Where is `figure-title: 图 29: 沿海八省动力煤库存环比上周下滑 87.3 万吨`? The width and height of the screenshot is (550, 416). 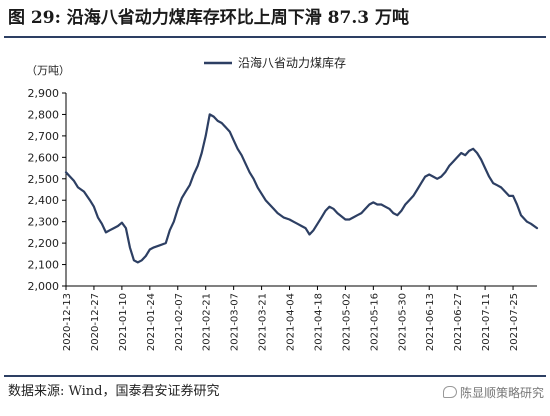
figure-title: 图 29: 沿海八省动力煤库存环比上周下滑 87.3 万吨 is located at coordinates (209, 18).